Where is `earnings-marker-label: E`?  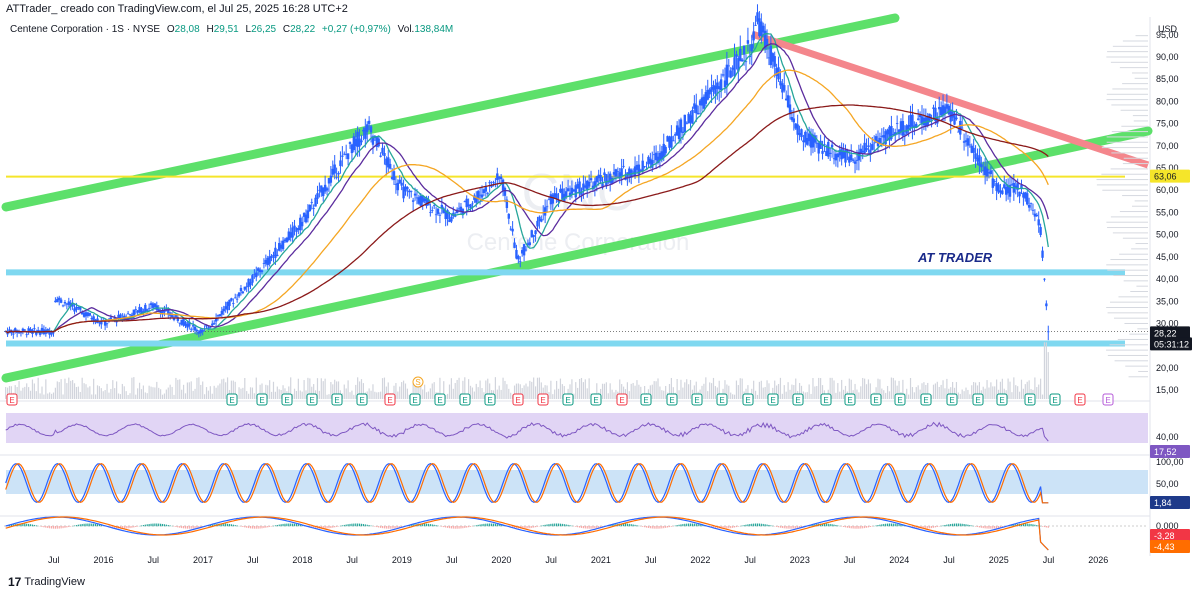
earnings-marker-label: E is located at coordinates (1001, 400).